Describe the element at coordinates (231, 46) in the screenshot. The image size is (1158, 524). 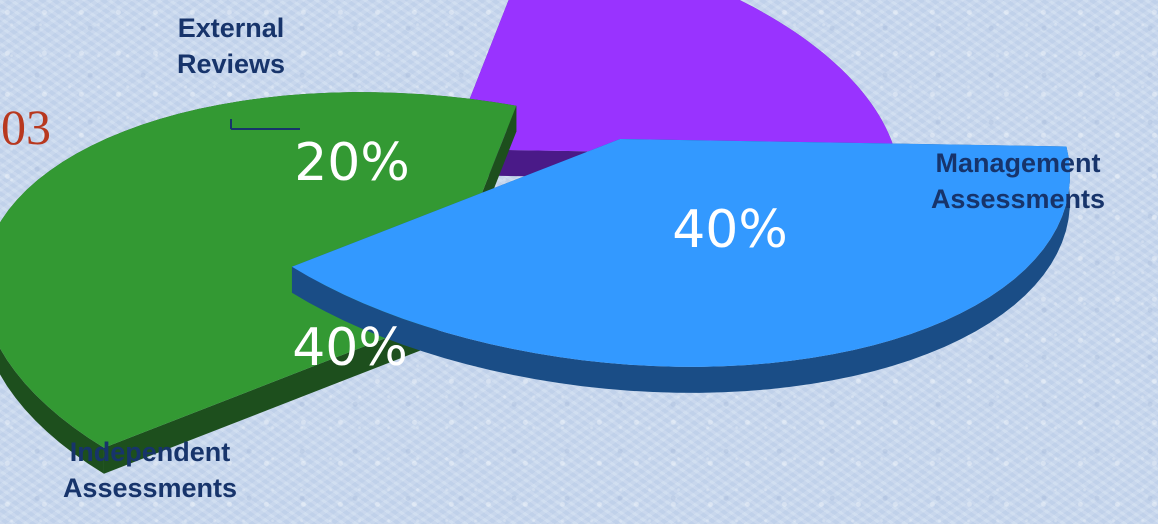
I see `category-label-external-reviews: External Reviews` at that location.